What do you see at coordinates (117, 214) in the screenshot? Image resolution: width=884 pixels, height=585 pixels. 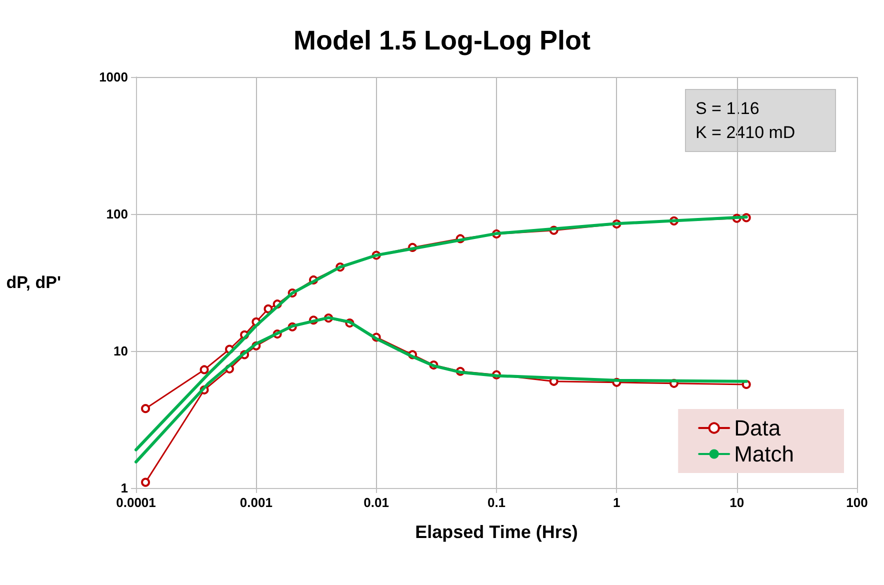 I see `y-tick-label: 100` at bounding box center [117, 214].